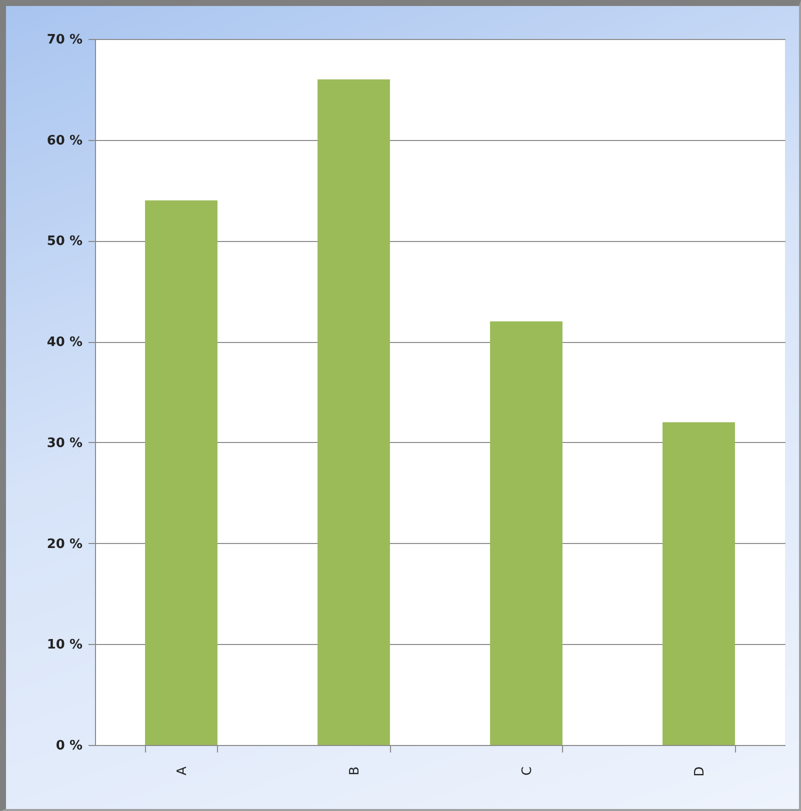 This screenshot has width=801, height=811. I want to click on x-tick-label: C, so click(527, 771).